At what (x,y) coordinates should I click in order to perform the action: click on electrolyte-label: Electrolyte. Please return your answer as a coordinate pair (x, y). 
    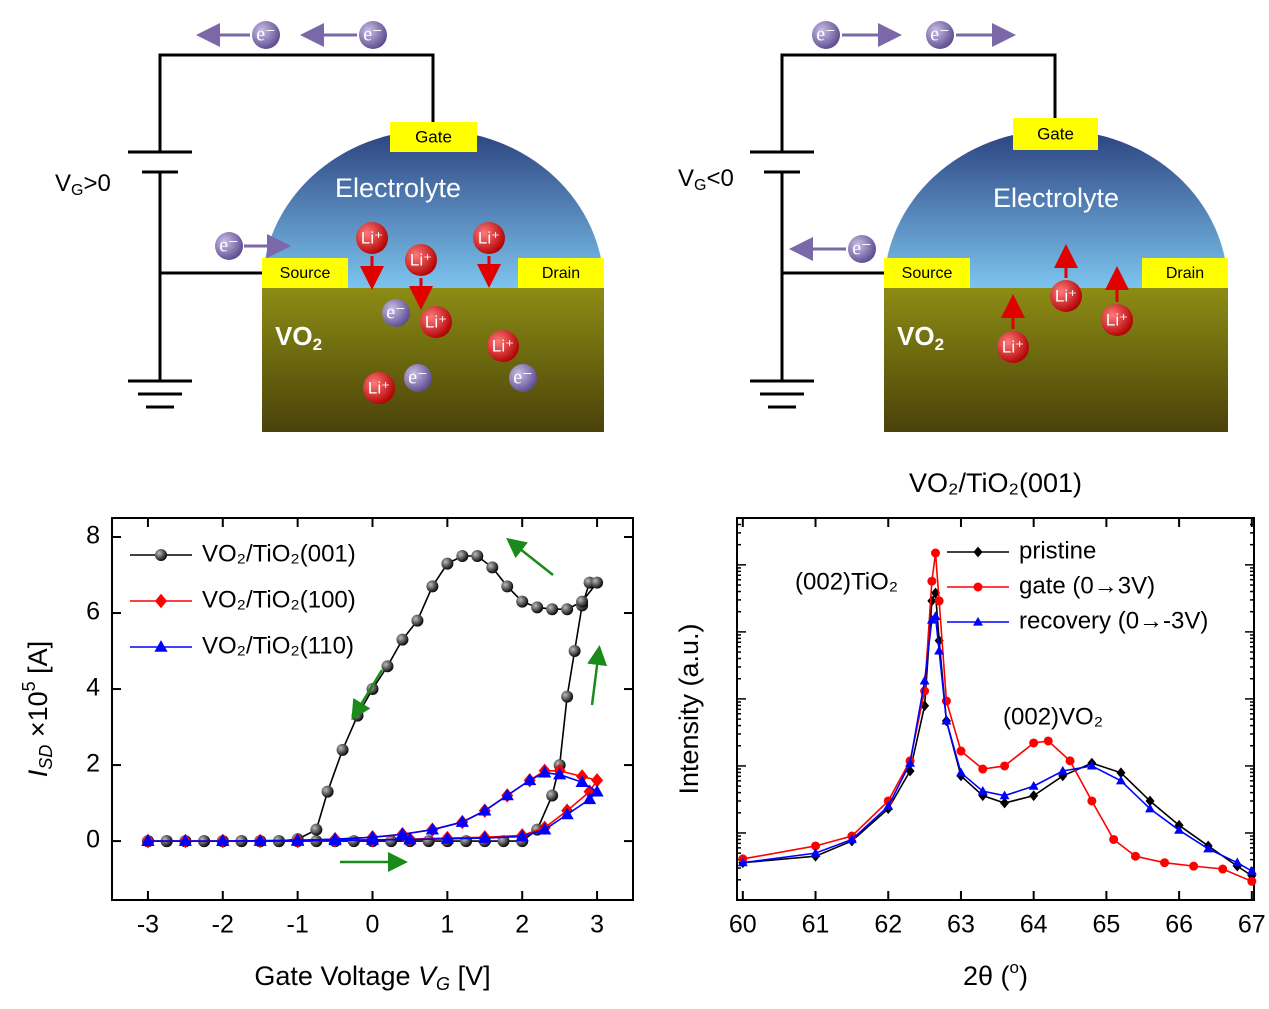
    Looking at the image, I should click on (1056, 198).